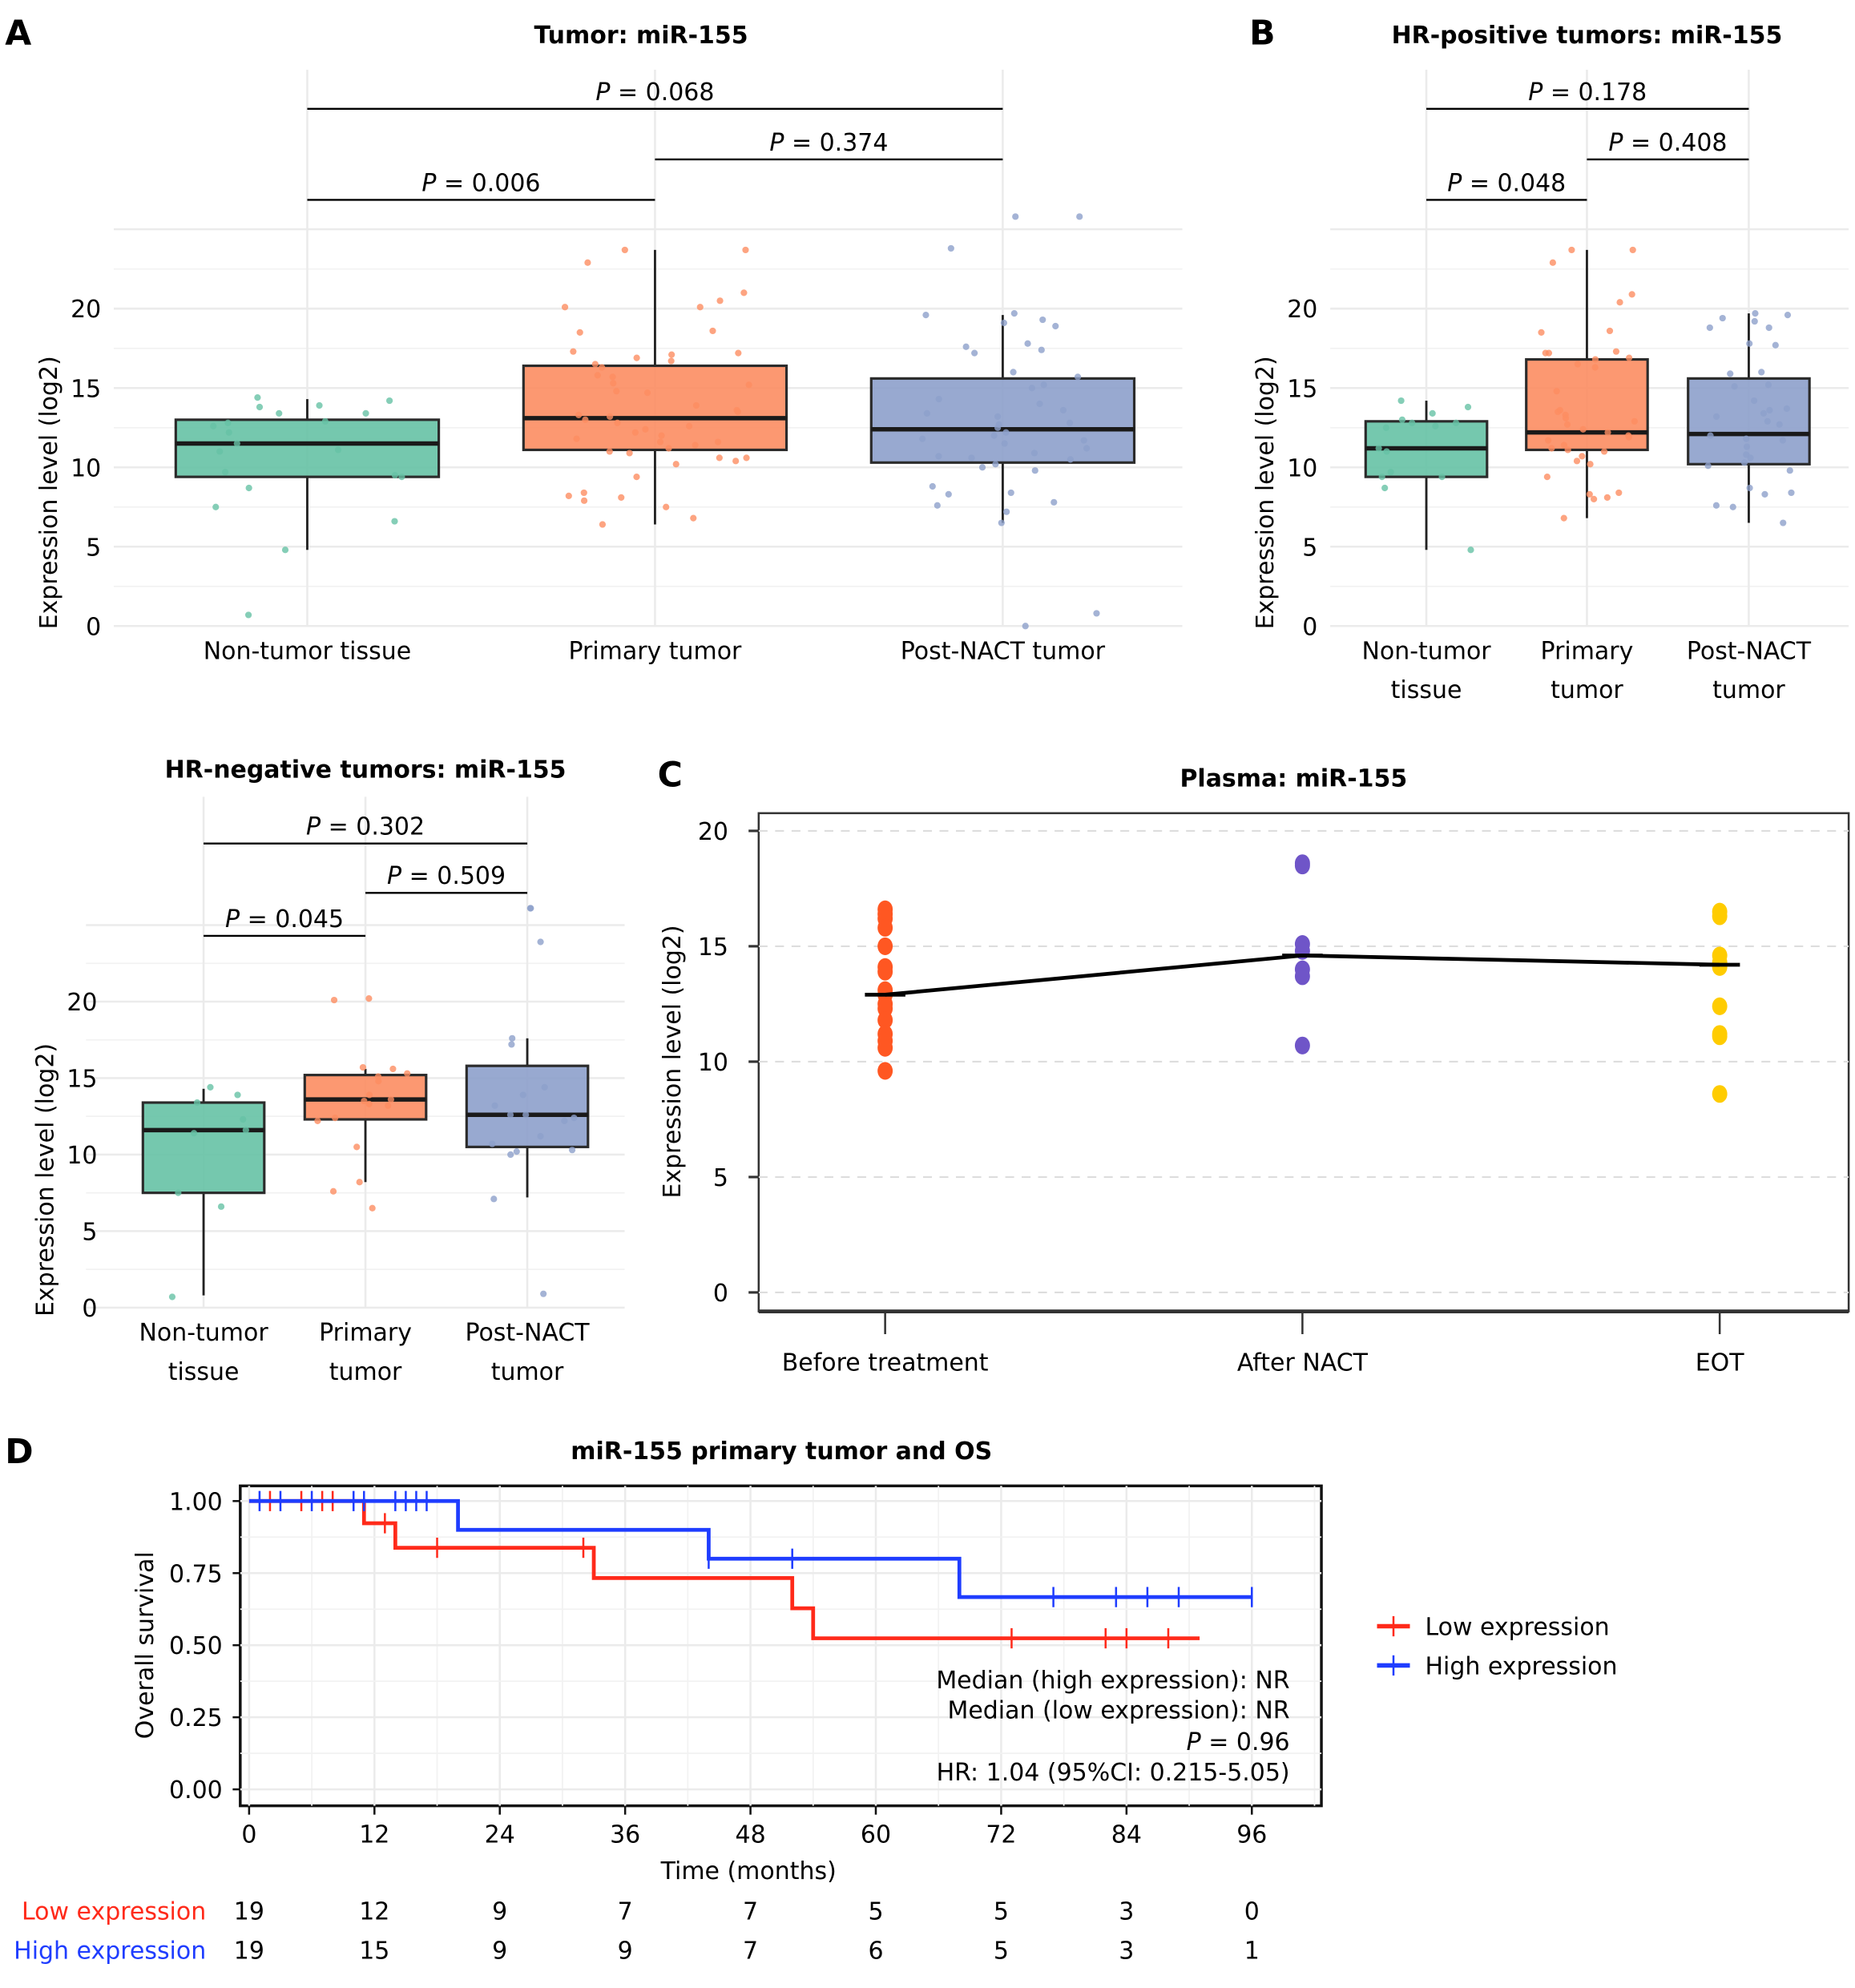 This screenshot has width=1855, height=1988. What do you see at coordinates (1294, 779) in the screenshot?
I see `chart-title: Plasma: miR-155` at bounding box center [1294, 779].